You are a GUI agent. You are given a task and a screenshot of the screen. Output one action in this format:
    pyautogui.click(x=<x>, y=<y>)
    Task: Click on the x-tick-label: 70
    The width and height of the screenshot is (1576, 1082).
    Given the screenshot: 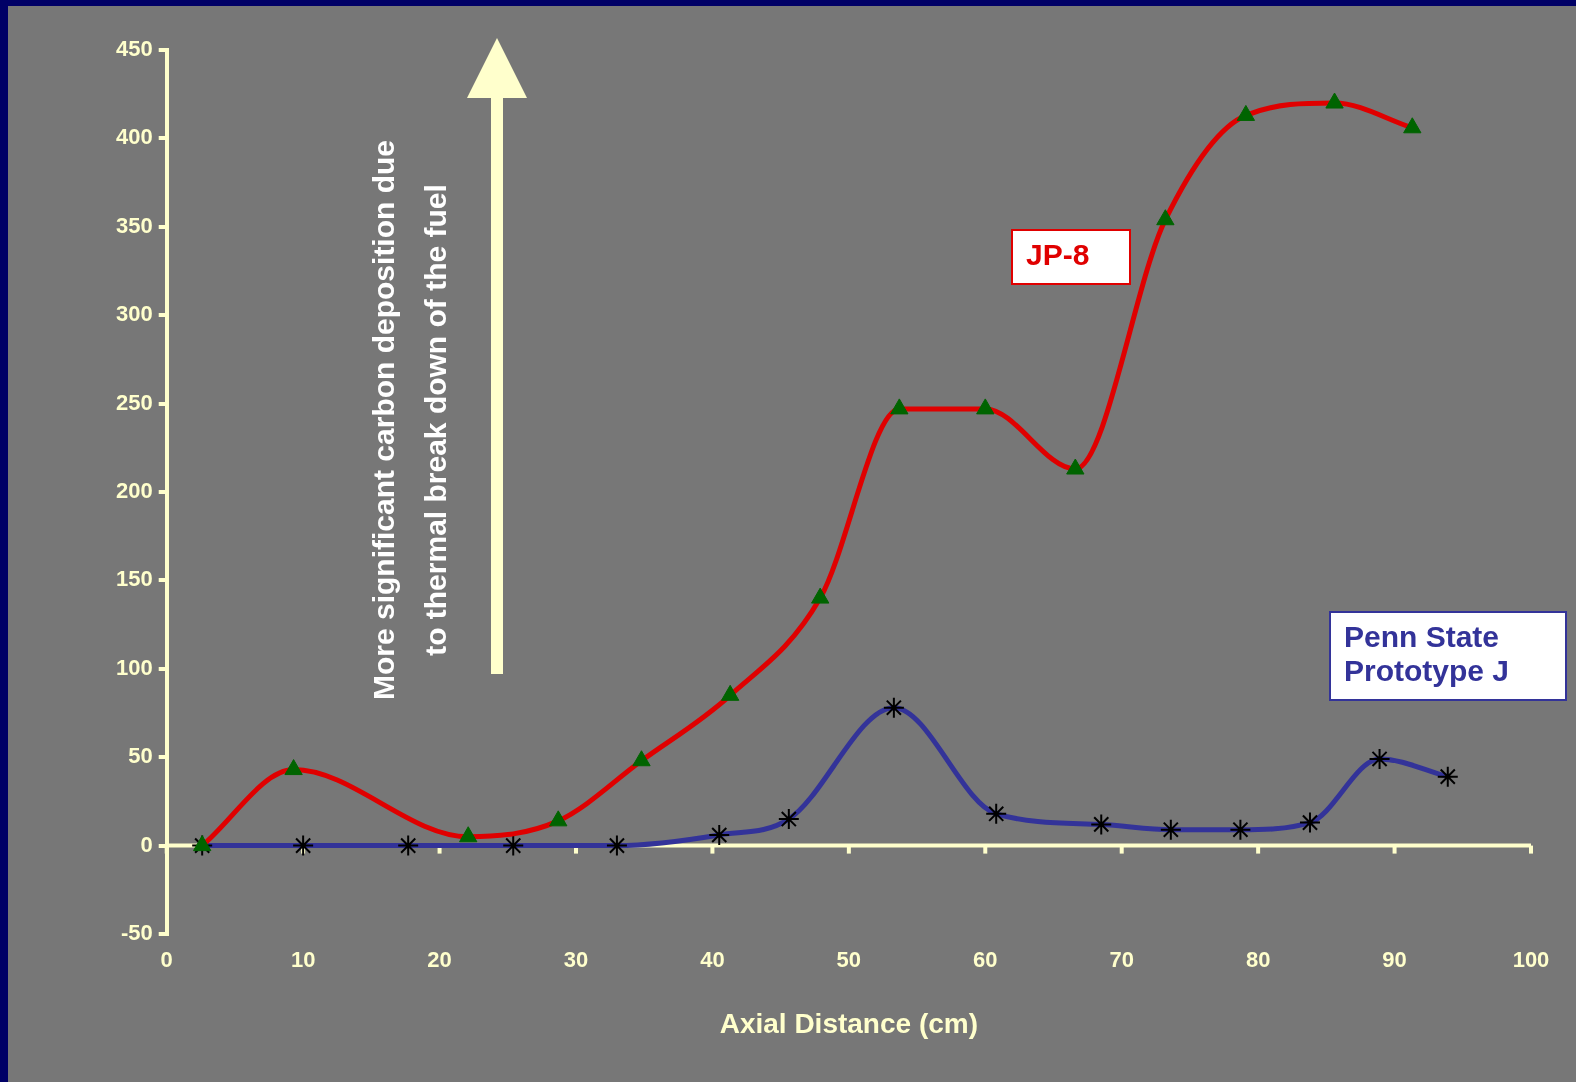 What is the action you would take?
    pyautogui.click(x=1121, y=960)
    